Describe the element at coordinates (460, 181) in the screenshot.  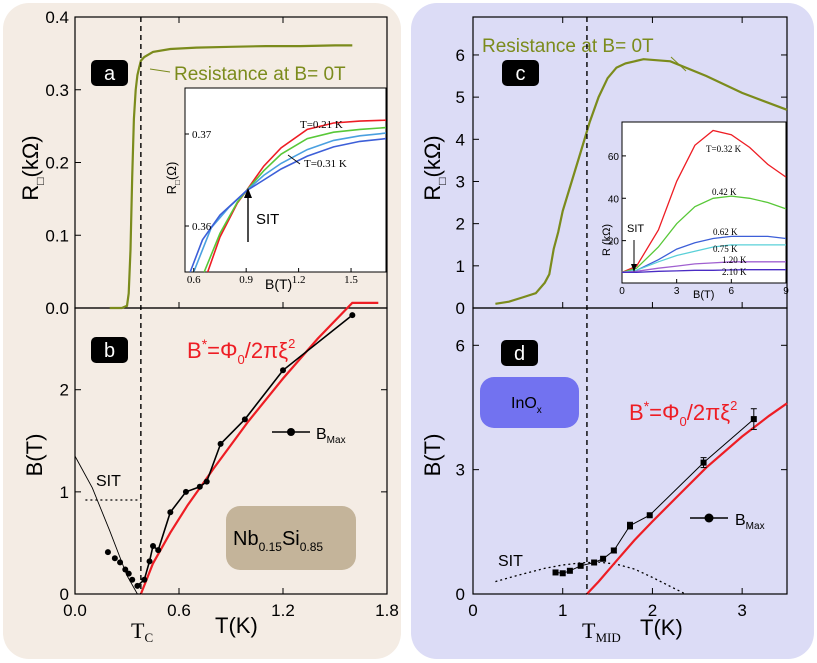
I see `ytick-label-c: 3` at that location.